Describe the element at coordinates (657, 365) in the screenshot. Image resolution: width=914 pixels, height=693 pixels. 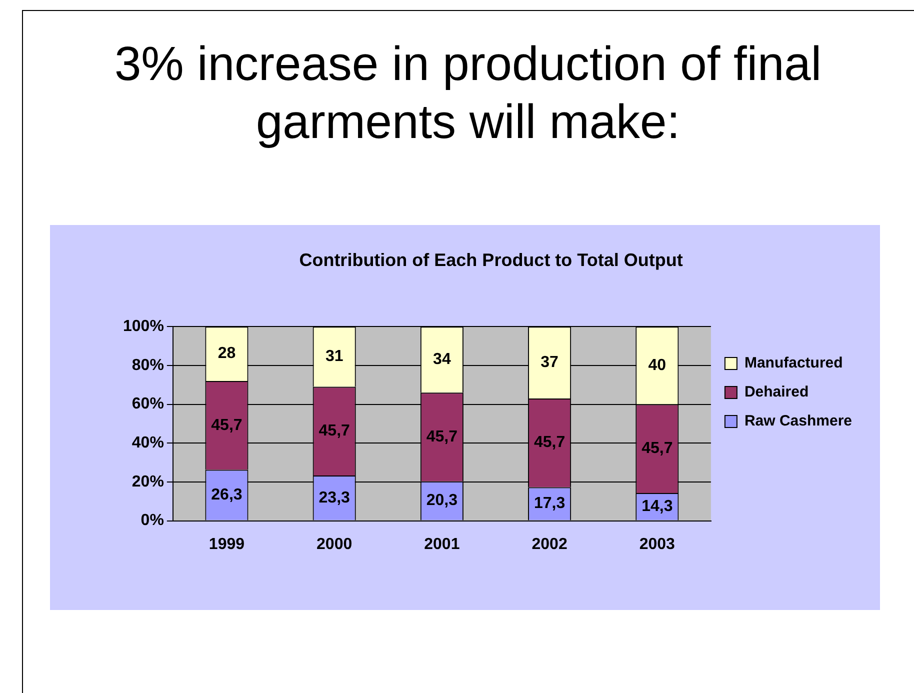
I see `data-label: 40` at that location.